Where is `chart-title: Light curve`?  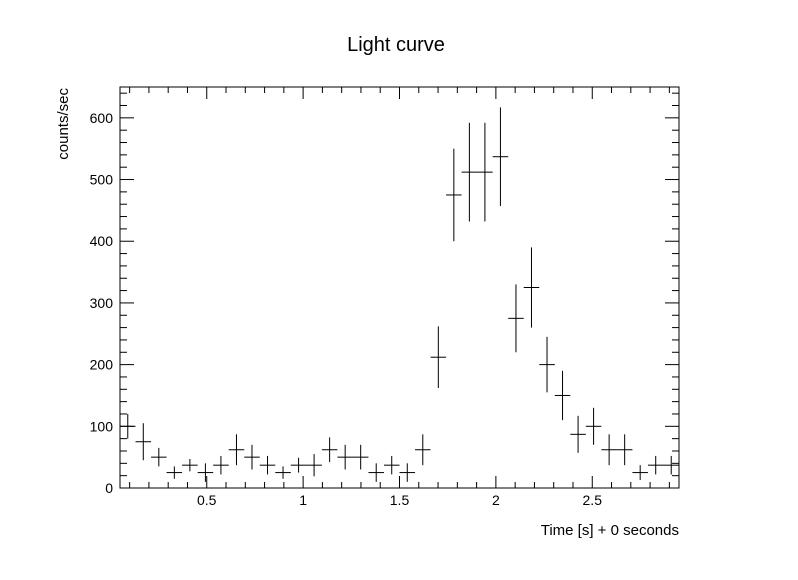 chart-title: Light curve is located at coordinates (396, 45).